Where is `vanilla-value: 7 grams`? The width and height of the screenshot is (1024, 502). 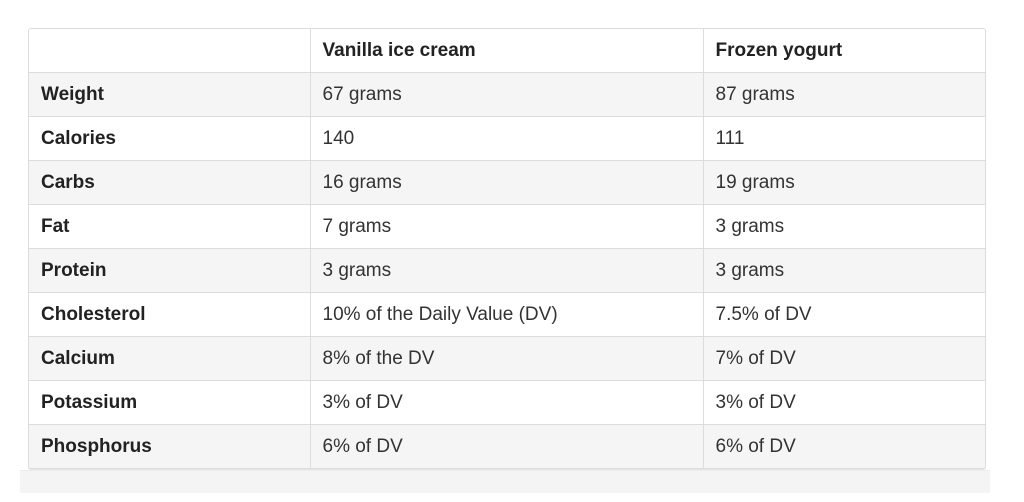 vanilla-value: 7 grams is located at coordinates (507, 226).